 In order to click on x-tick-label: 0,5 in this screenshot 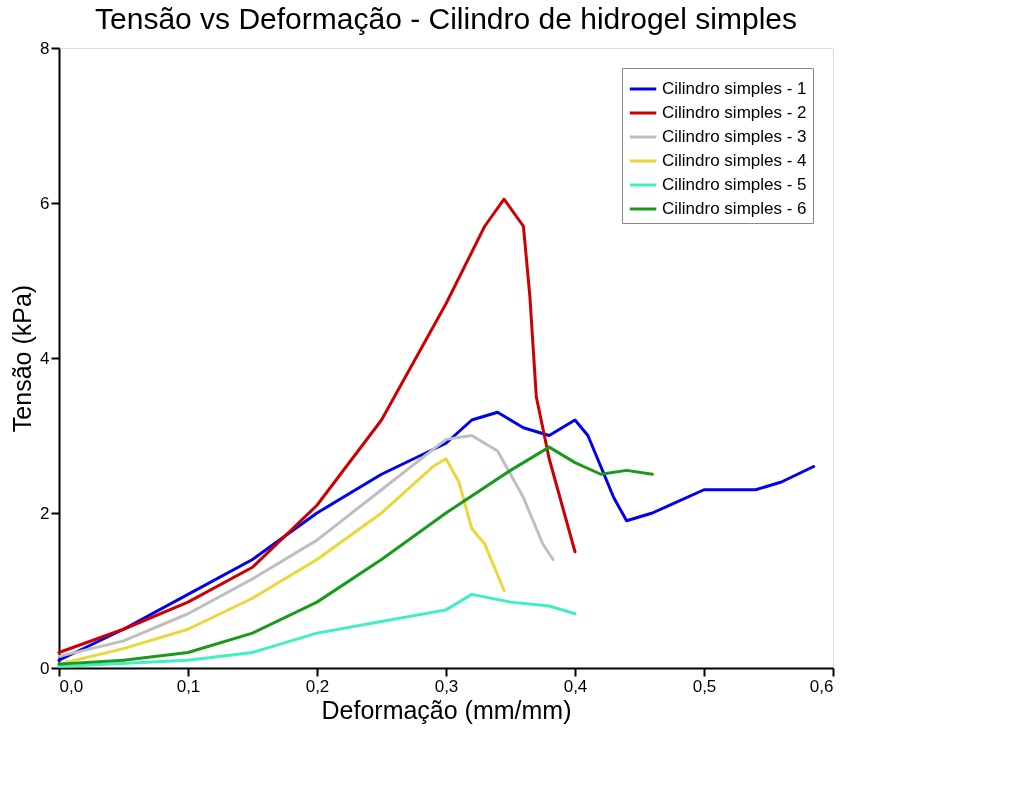, I will do `click(704, 686)`.